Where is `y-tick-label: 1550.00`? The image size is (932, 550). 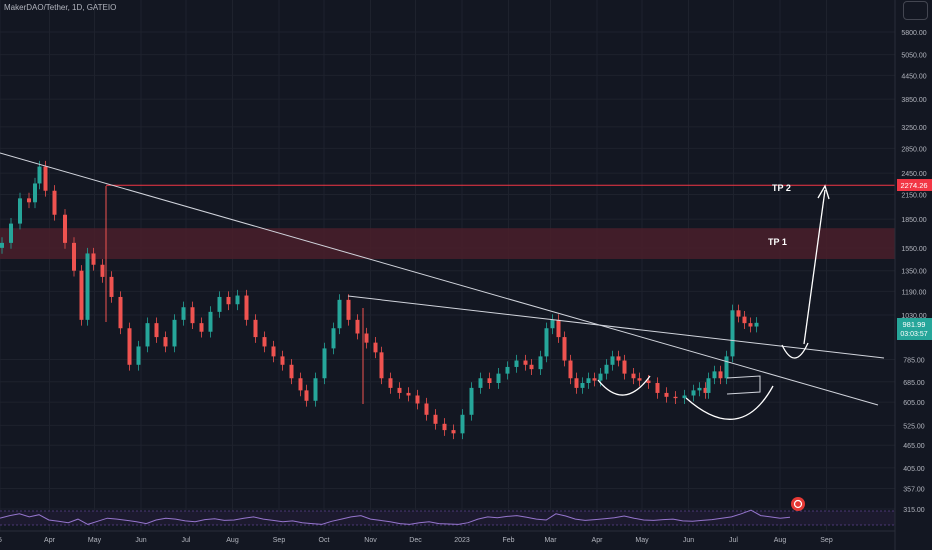 y-tick-label: 1550.00 is located at coordinates (913, 249).